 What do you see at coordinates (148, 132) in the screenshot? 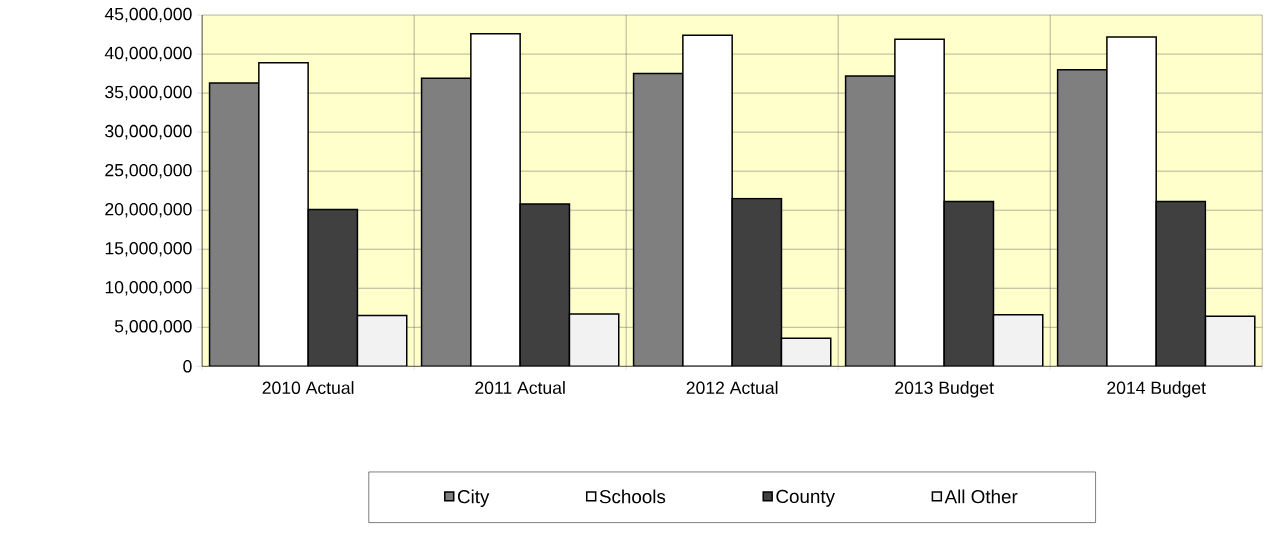
I see `y-tick-label: 30,000,000` at bounding box center [148, 132].